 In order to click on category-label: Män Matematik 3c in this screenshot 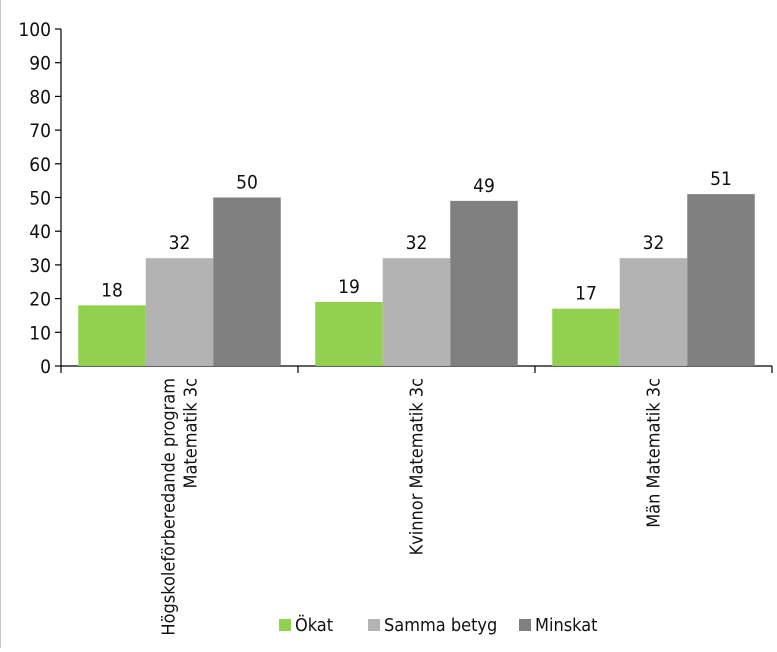, I will do `click(654, 453)`.